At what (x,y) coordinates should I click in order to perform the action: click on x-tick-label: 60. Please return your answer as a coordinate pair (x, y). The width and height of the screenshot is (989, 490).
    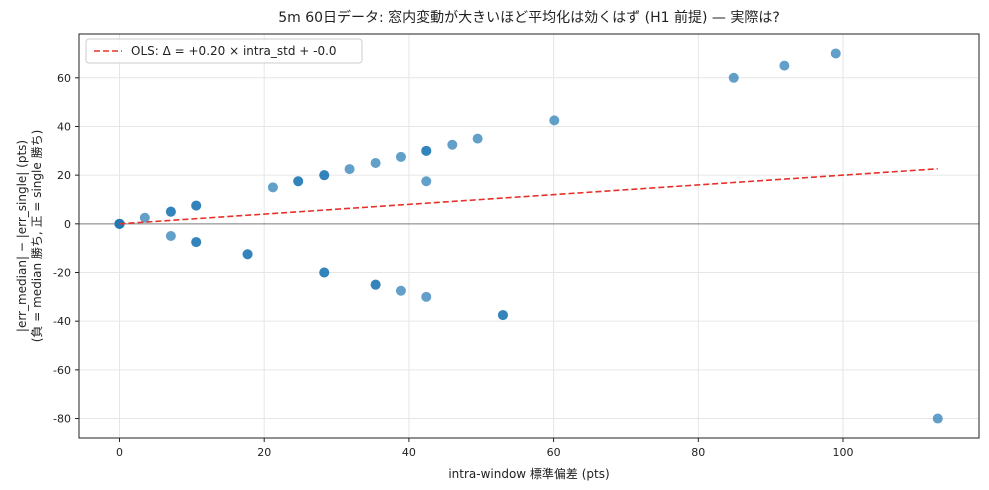
    Looking at the image, I should click on (554, 452).